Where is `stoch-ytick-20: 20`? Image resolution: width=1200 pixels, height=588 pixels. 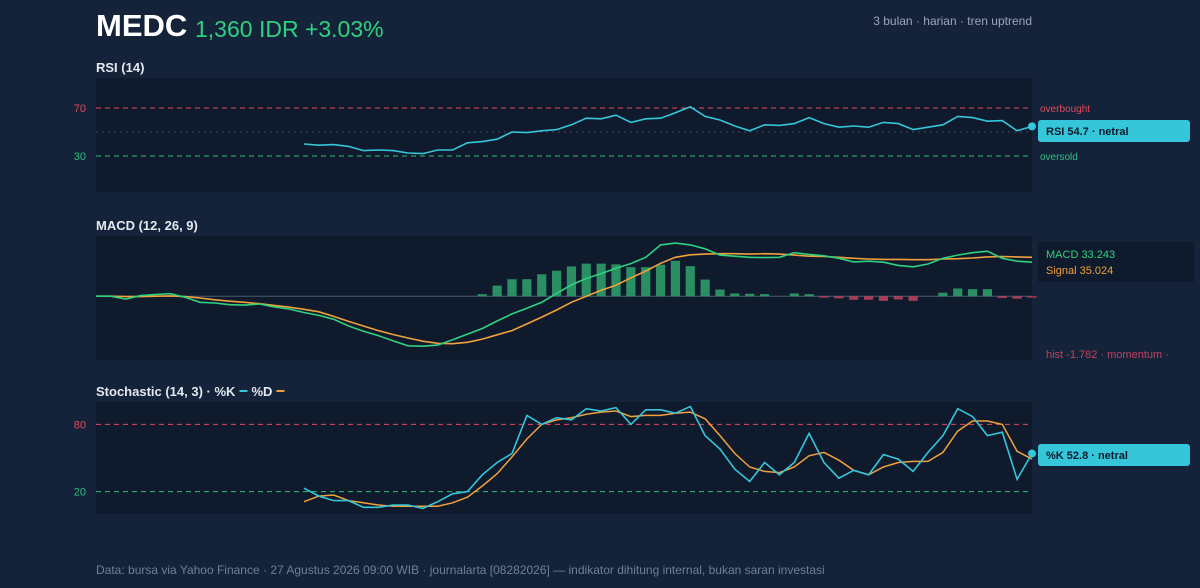
stoch-ytick-20: 20 is located at coordinates (80, 493).